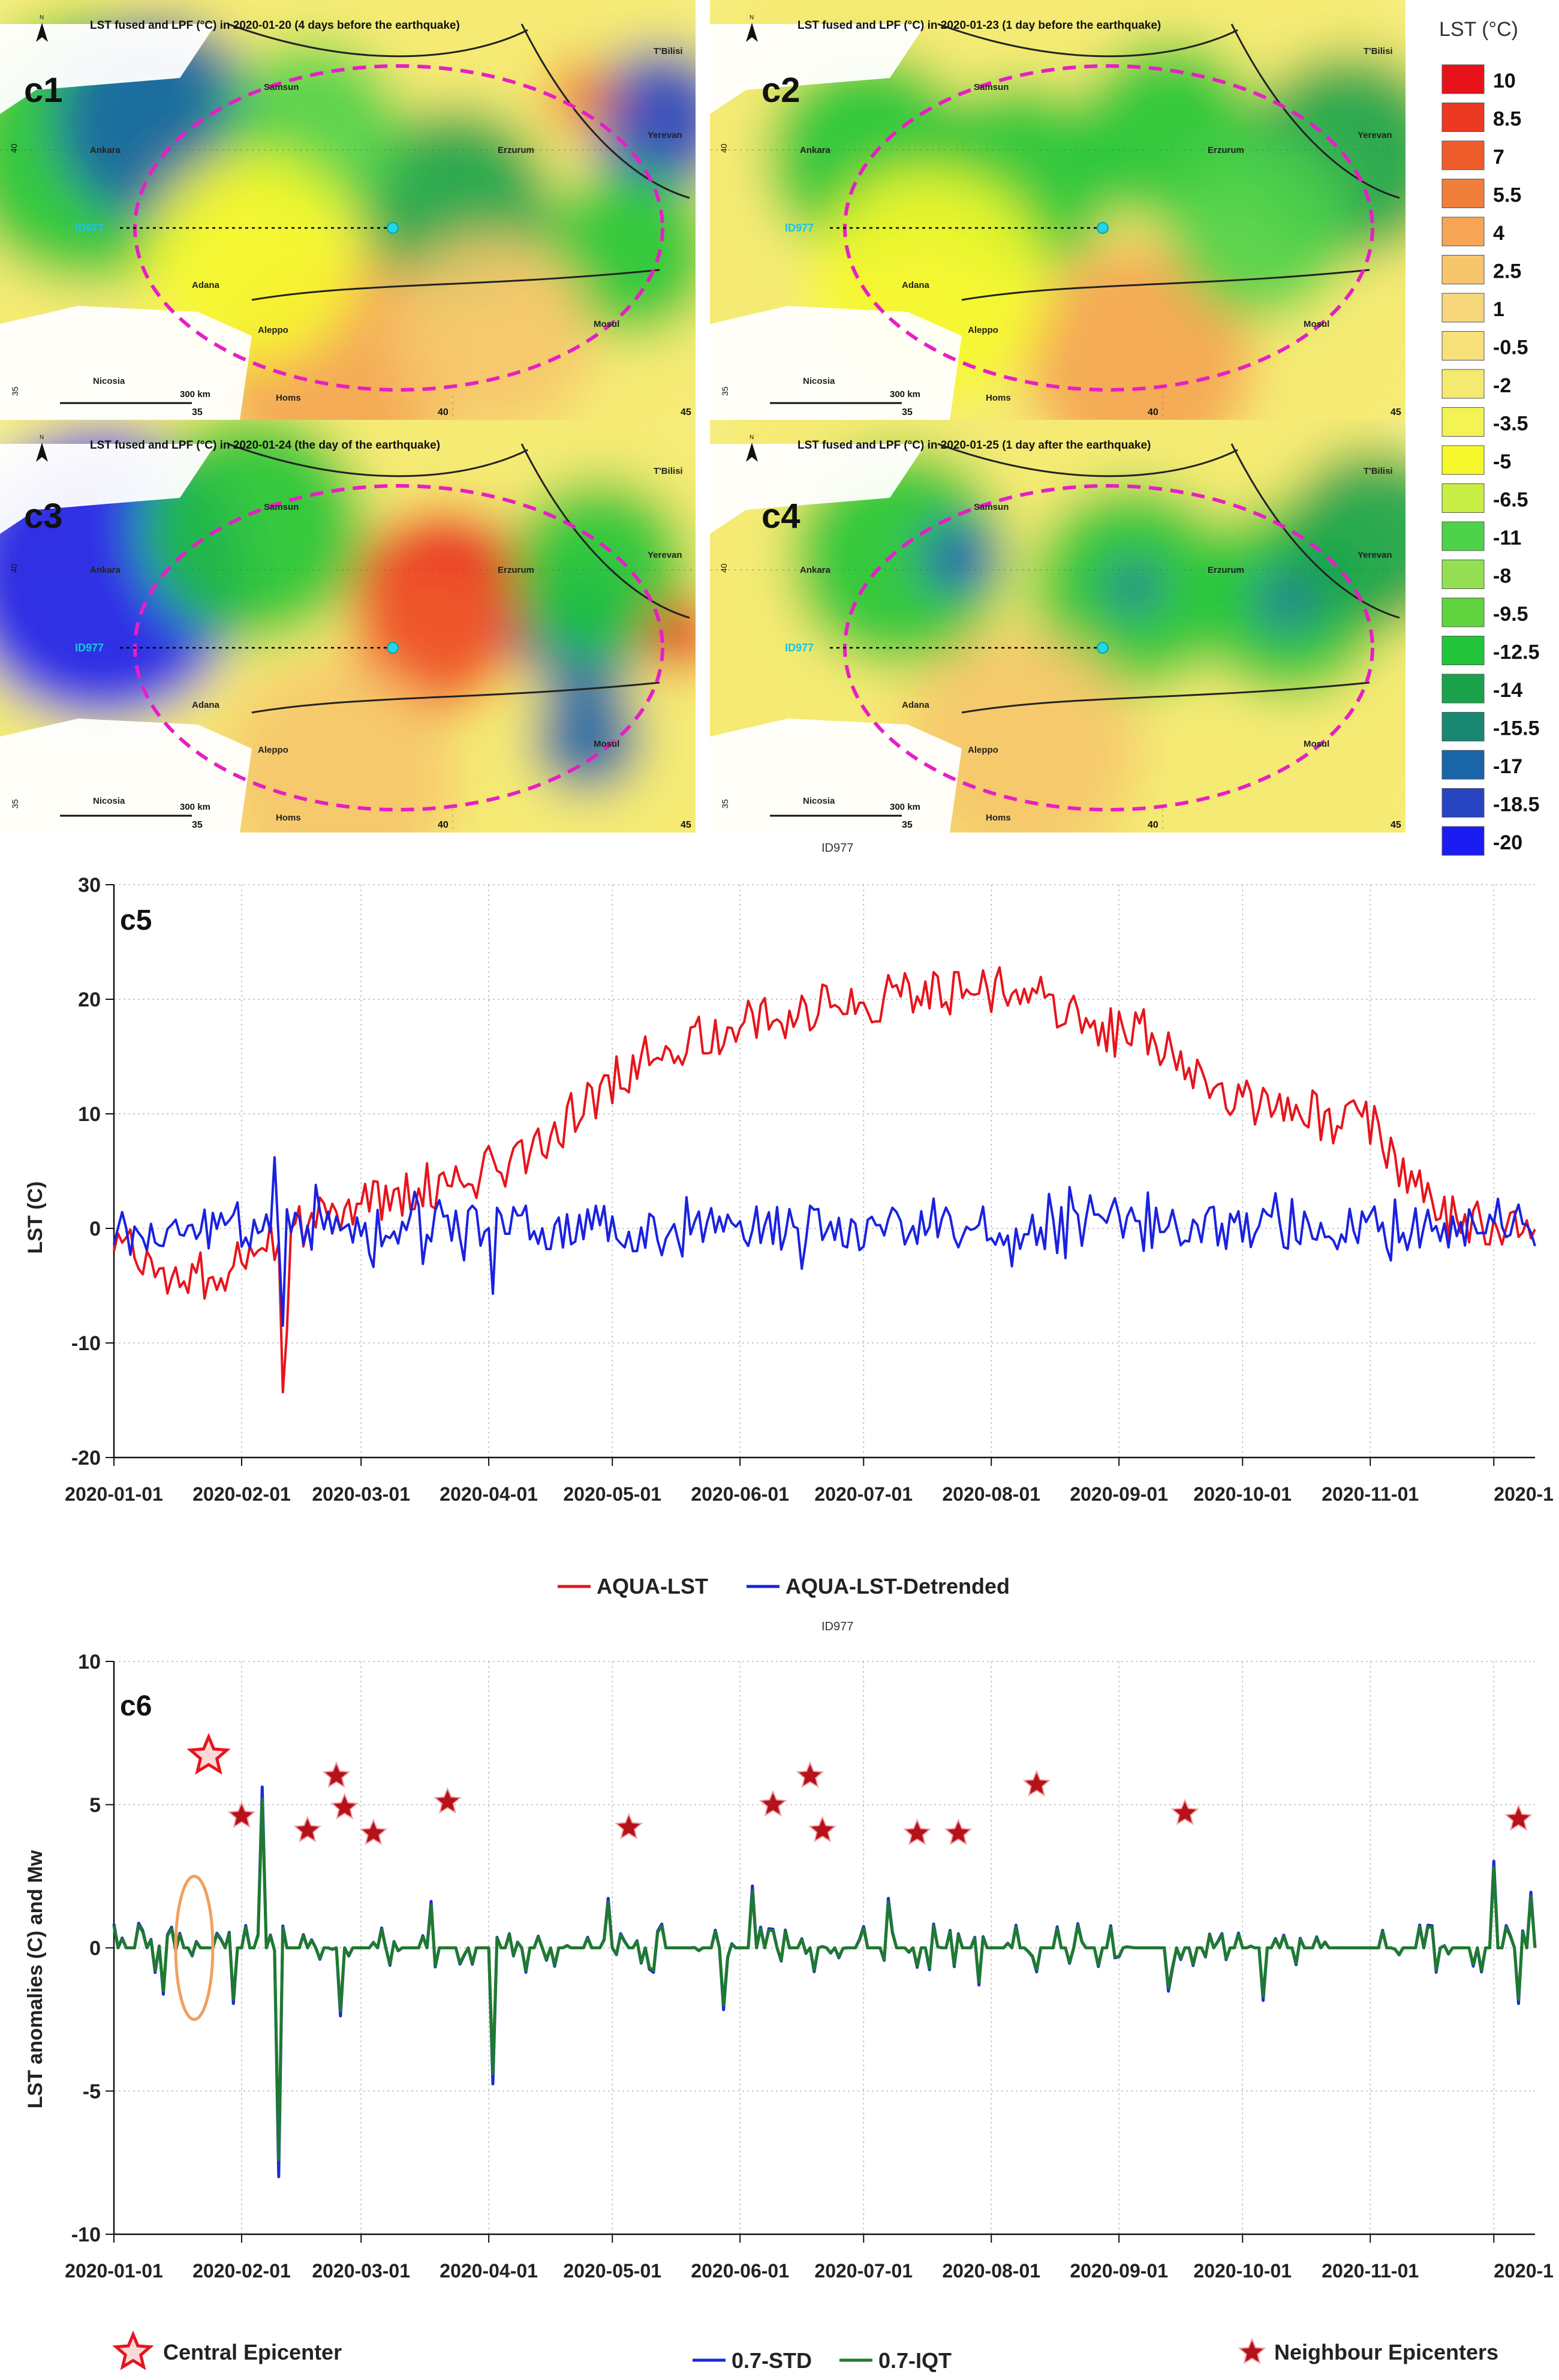 This screenshot has height=2380, width=1559. What do you see at coordinates (1396, 412) in the screenshot?
I see `lon-tick-label: 45` at bounding box center [1396, 412].